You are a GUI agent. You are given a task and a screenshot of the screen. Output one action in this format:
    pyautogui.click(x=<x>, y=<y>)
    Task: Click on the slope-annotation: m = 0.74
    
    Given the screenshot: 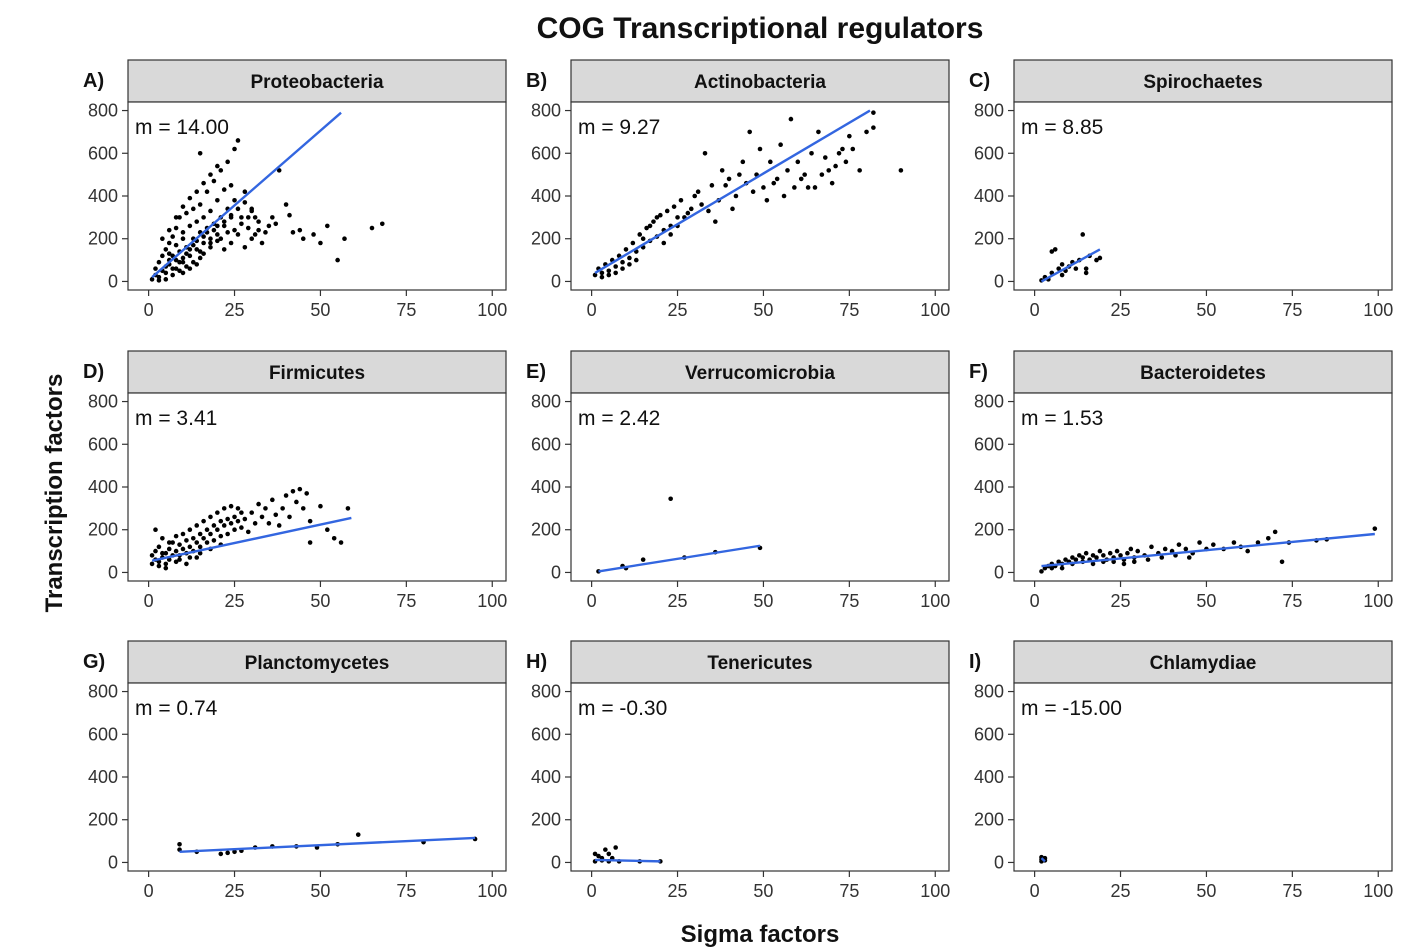 What is the action you would take?
    pyautogui.click(x=176, y=708)
    